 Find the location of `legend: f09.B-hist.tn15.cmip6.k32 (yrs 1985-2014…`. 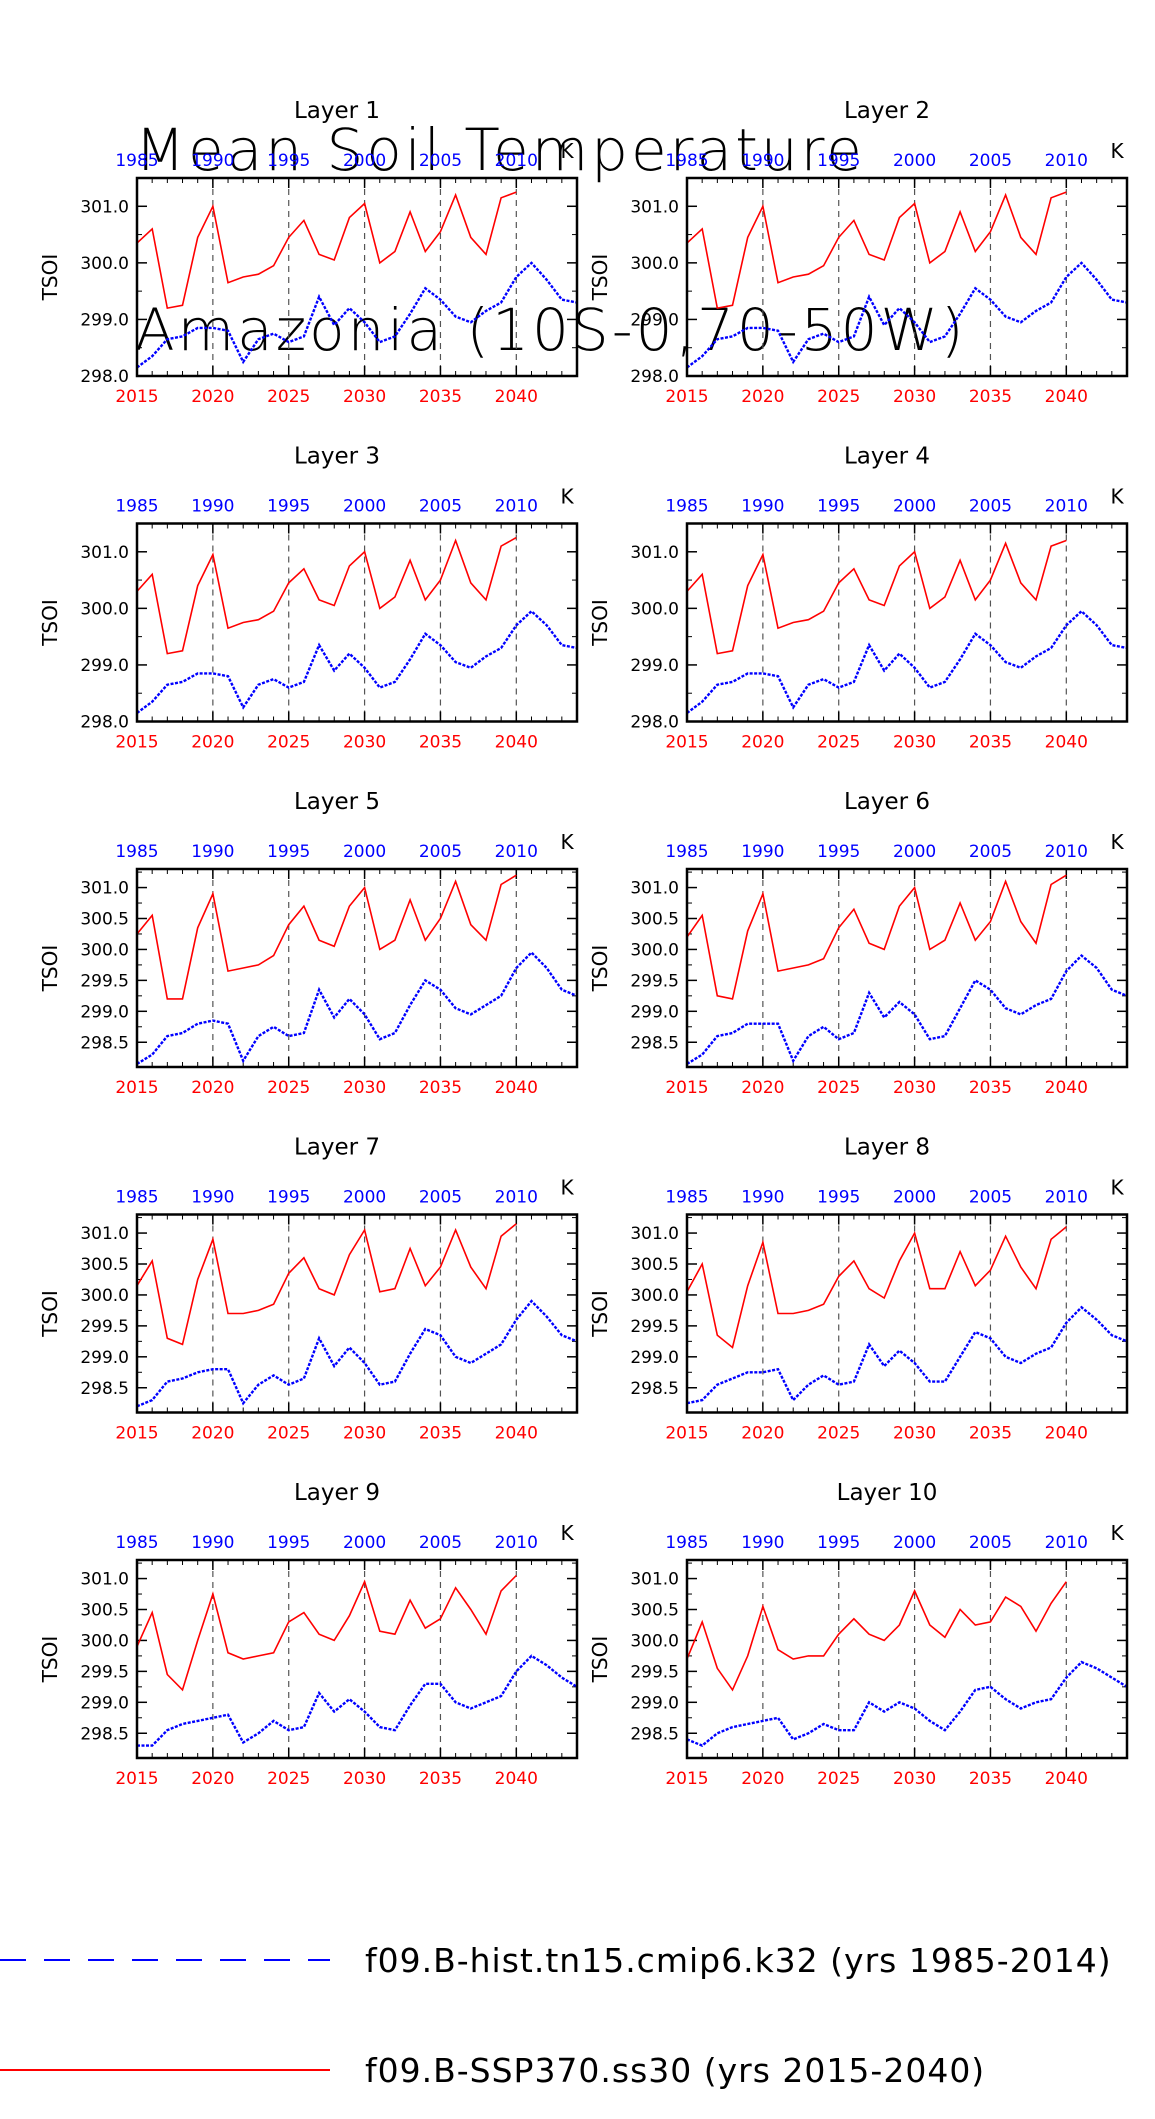

legend: f09.B-hist.tn15.cmip6.k32 (yrs 1985-2014… is located at coordinates (556, 2015).